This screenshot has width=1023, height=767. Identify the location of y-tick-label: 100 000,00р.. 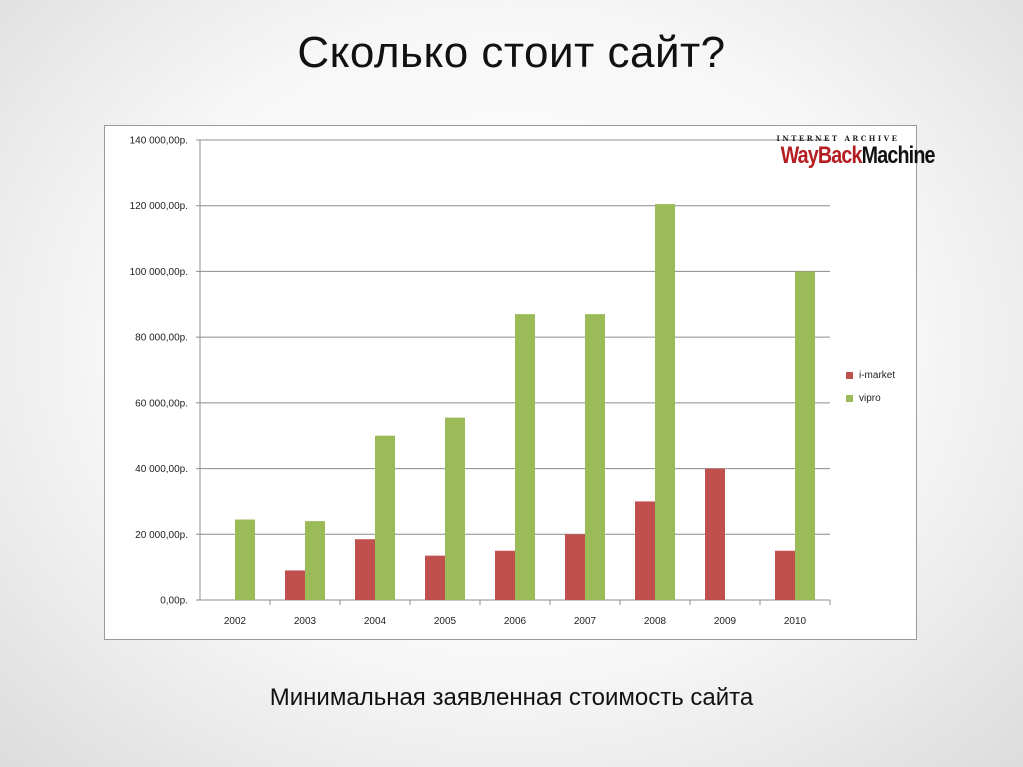
(159, 272).